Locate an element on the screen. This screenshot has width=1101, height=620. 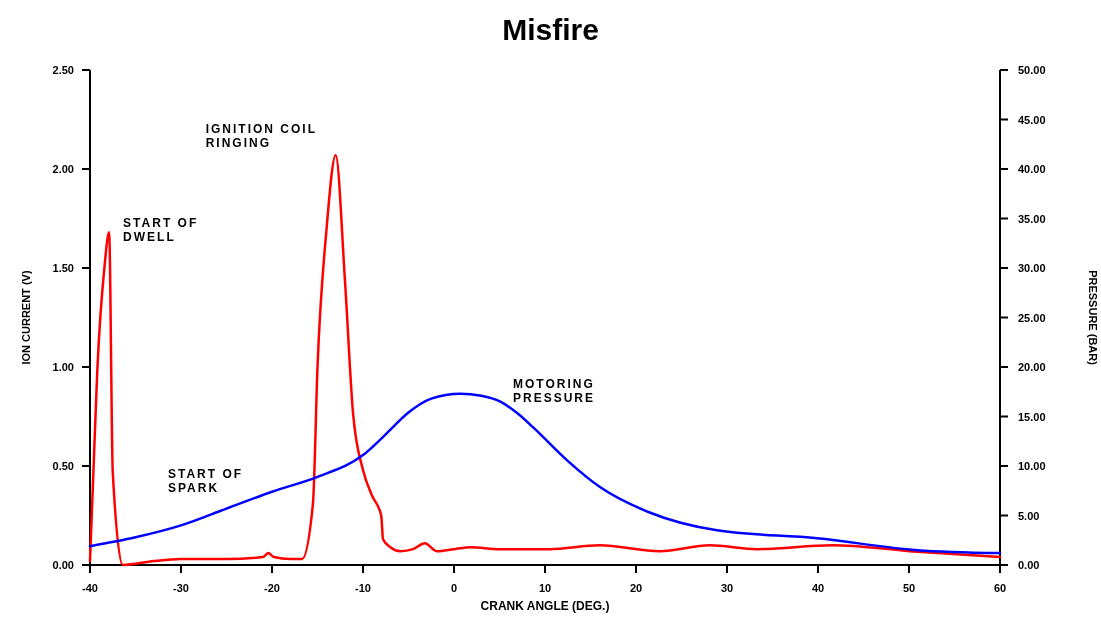
annotation: START OF SPARK is located at coordinates (206, 481).